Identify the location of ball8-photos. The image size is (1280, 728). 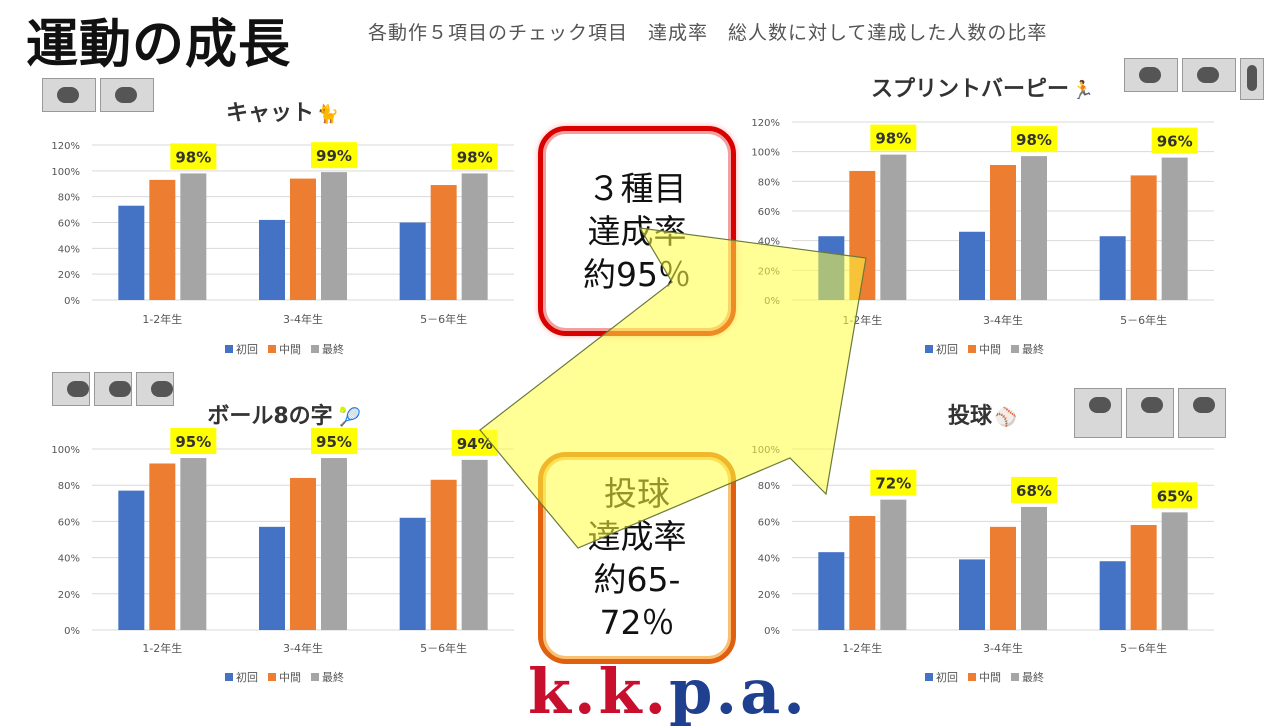
(113, 389).